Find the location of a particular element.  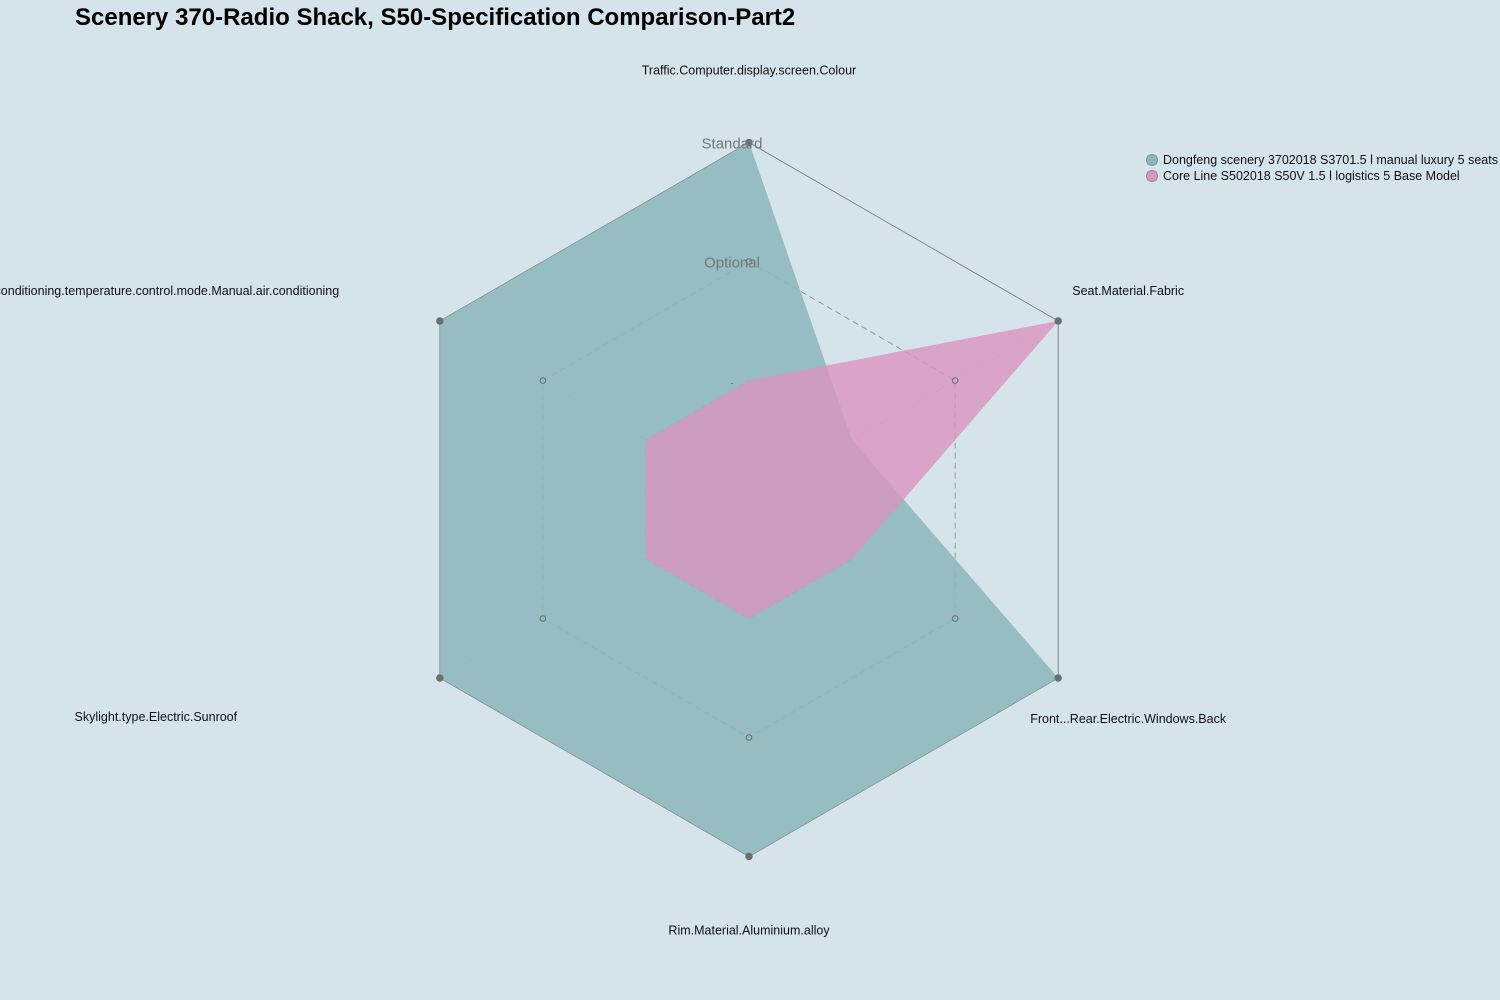

axis-label: Seat.Material.Fabric is located at coordinates (1128, 291).